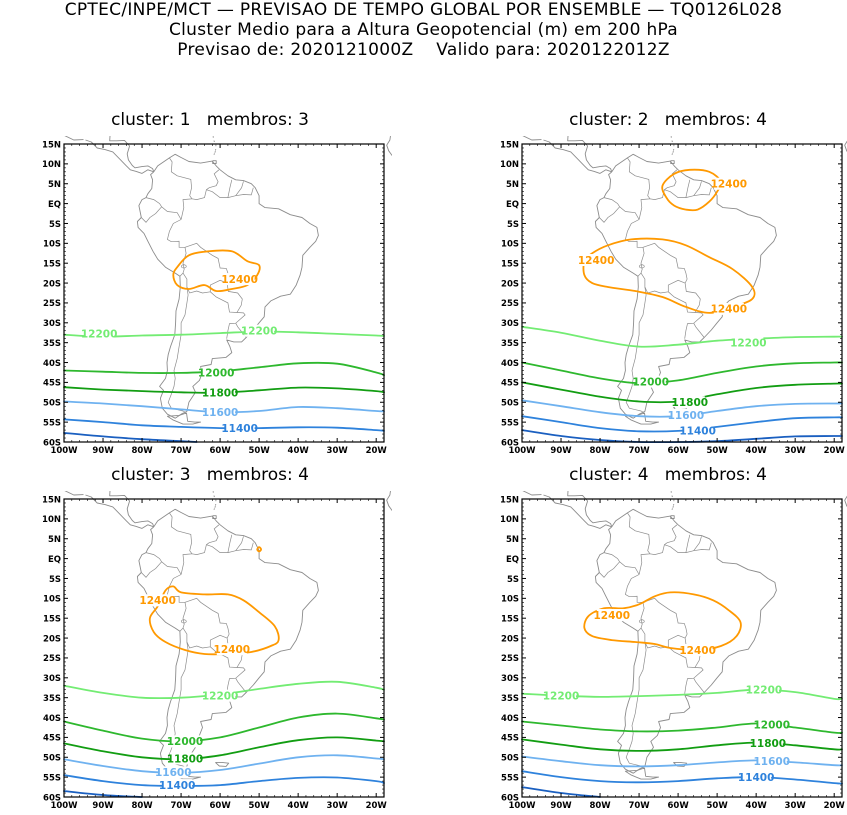 Image resolution: width=847 pixels, height=815 pixels. Describe the element at coordinates (678, 451) in the screenshot. I see `lon-label: 60W` at that location.